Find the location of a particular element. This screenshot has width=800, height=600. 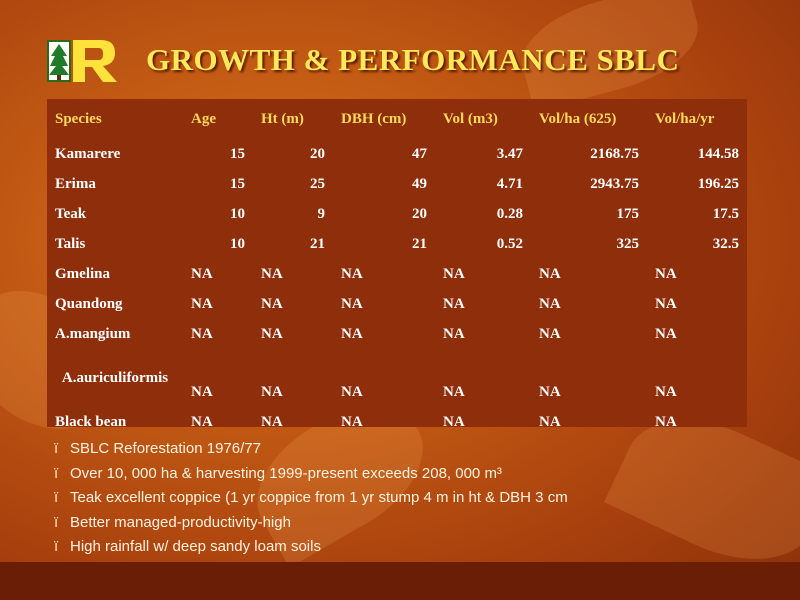

table-row: Erima 15 25 49 4.71 2943.75 196.25 is located at coordinates (397, 184).